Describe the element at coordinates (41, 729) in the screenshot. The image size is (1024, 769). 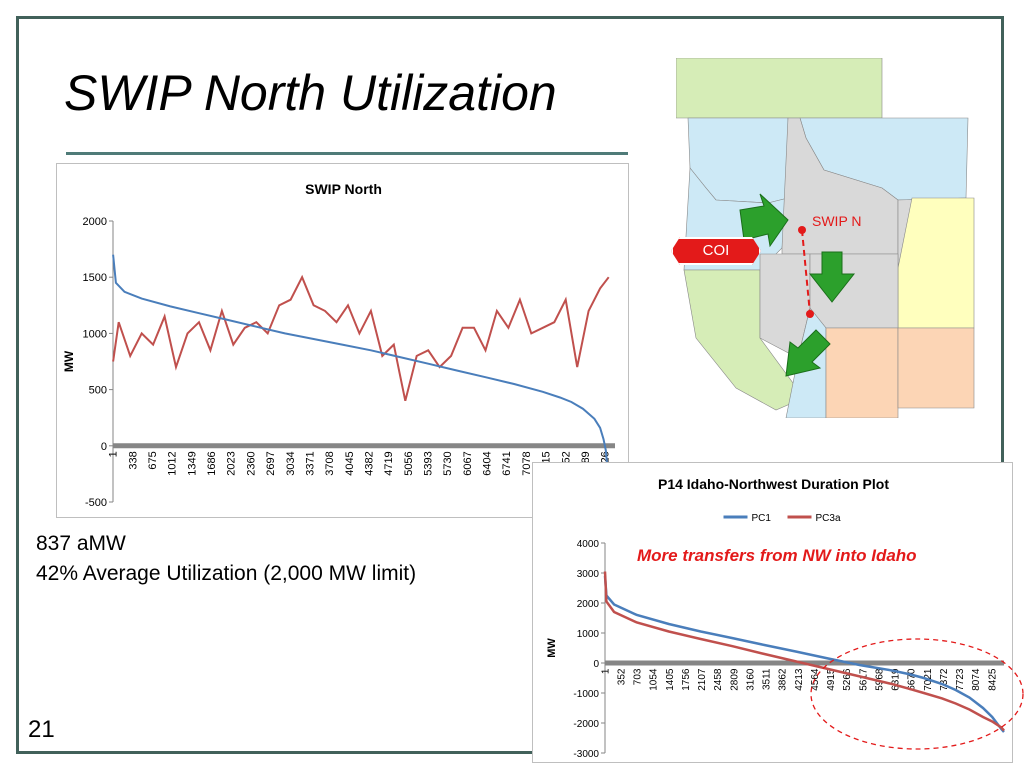
I see `page-number: 21` at that location.